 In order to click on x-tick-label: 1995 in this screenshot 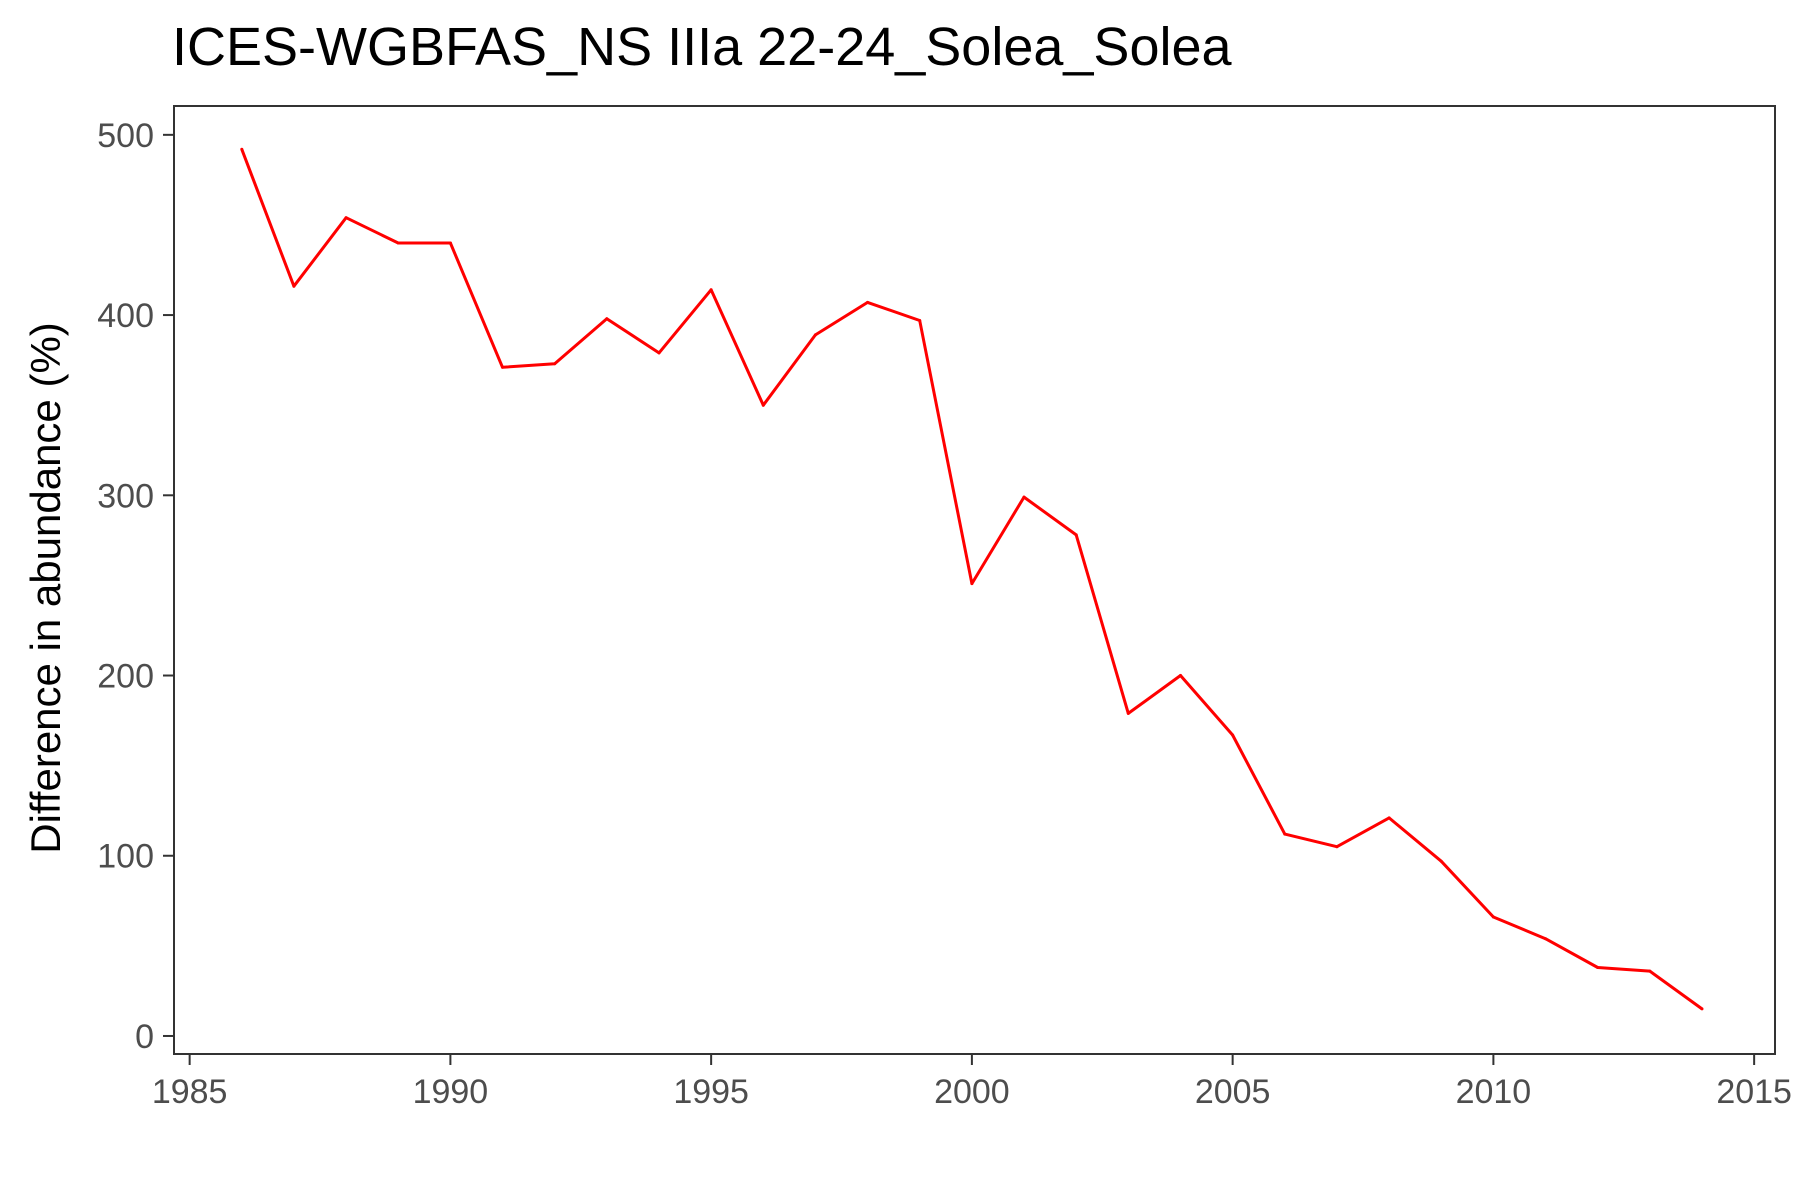, I will do `click(711, 1092)`.